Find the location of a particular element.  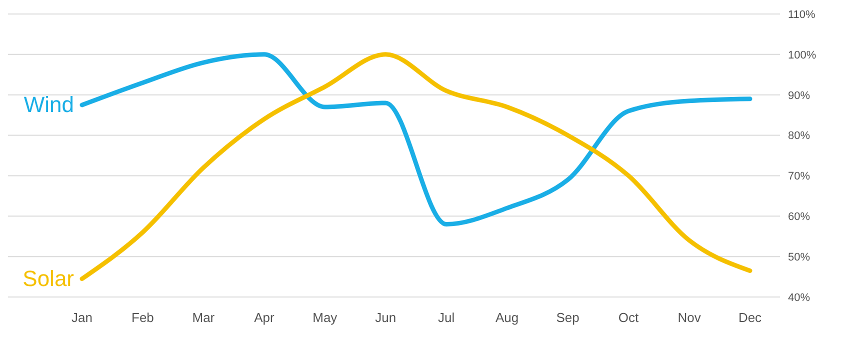

y-tick-label: 100% is located at coordinates (802, 55).